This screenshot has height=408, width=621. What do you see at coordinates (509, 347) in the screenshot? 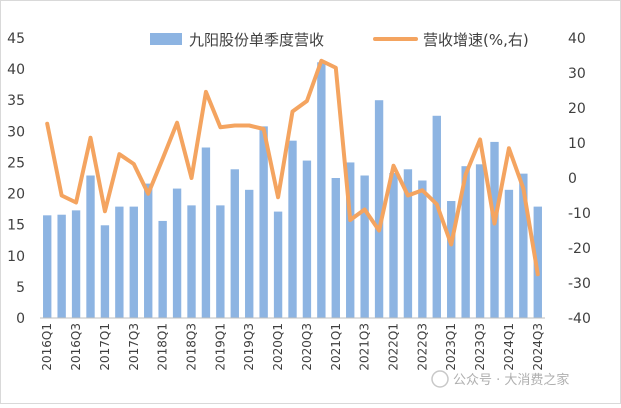
I see `x-tick-label: 2024Q1` at bounding box center [509, 347].